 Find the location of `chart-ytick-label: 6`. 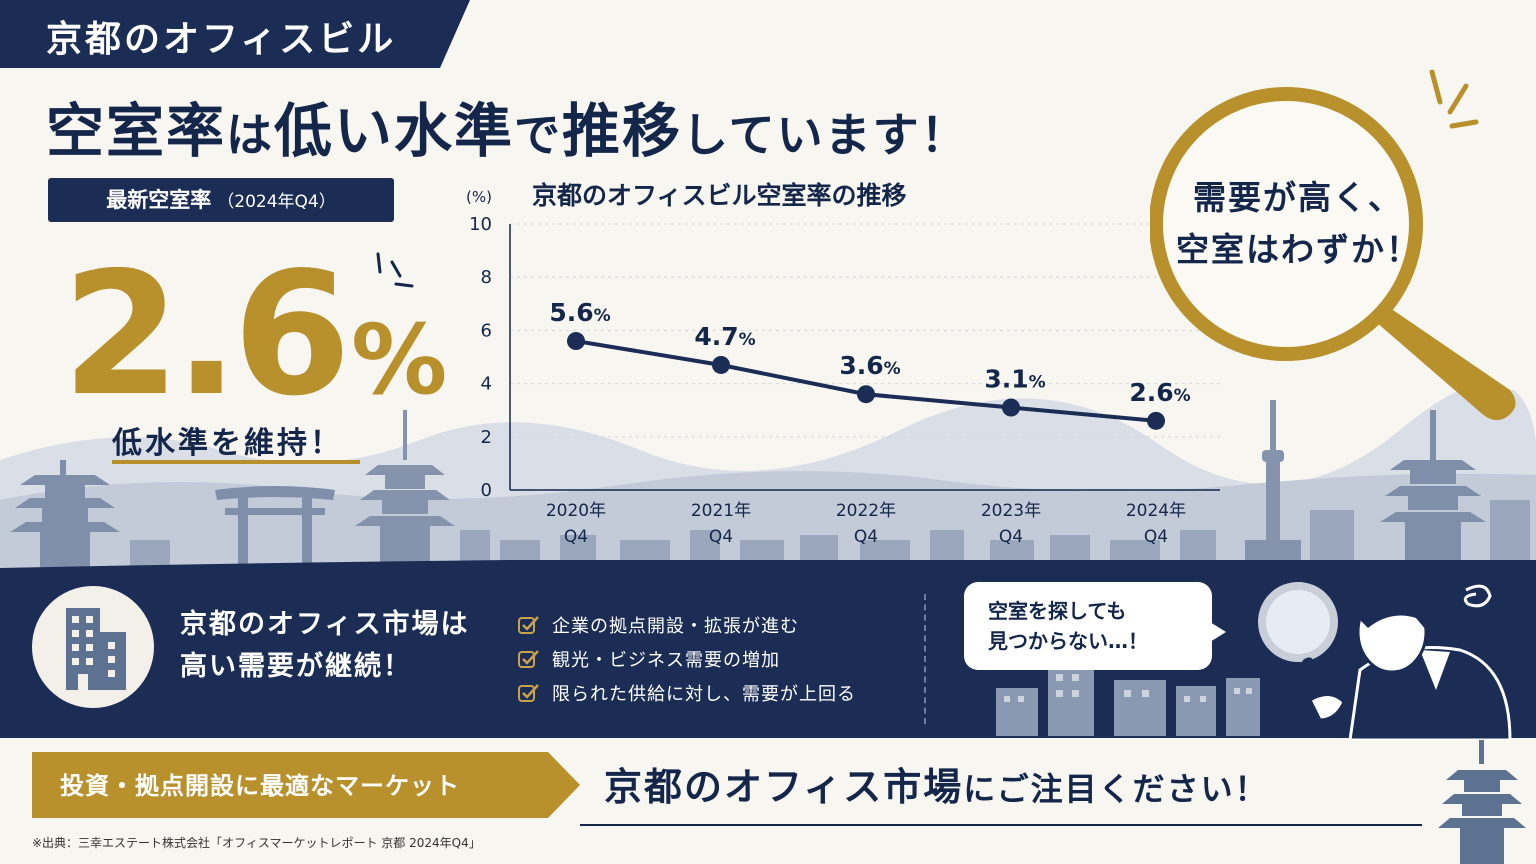

chart-ytick-label: 6 is located at coordinates (486, 330).